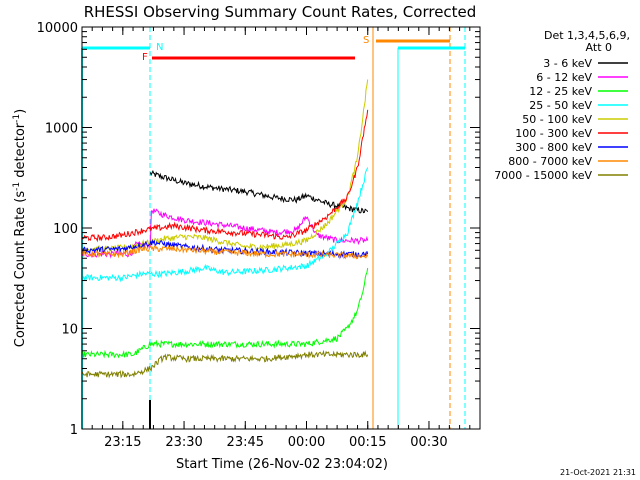 This screenshot has width=640, height=480. Describe the element at coordinates (245, 442) in the screenshot. I see `x-tick-label-2: 23:45` at that location.